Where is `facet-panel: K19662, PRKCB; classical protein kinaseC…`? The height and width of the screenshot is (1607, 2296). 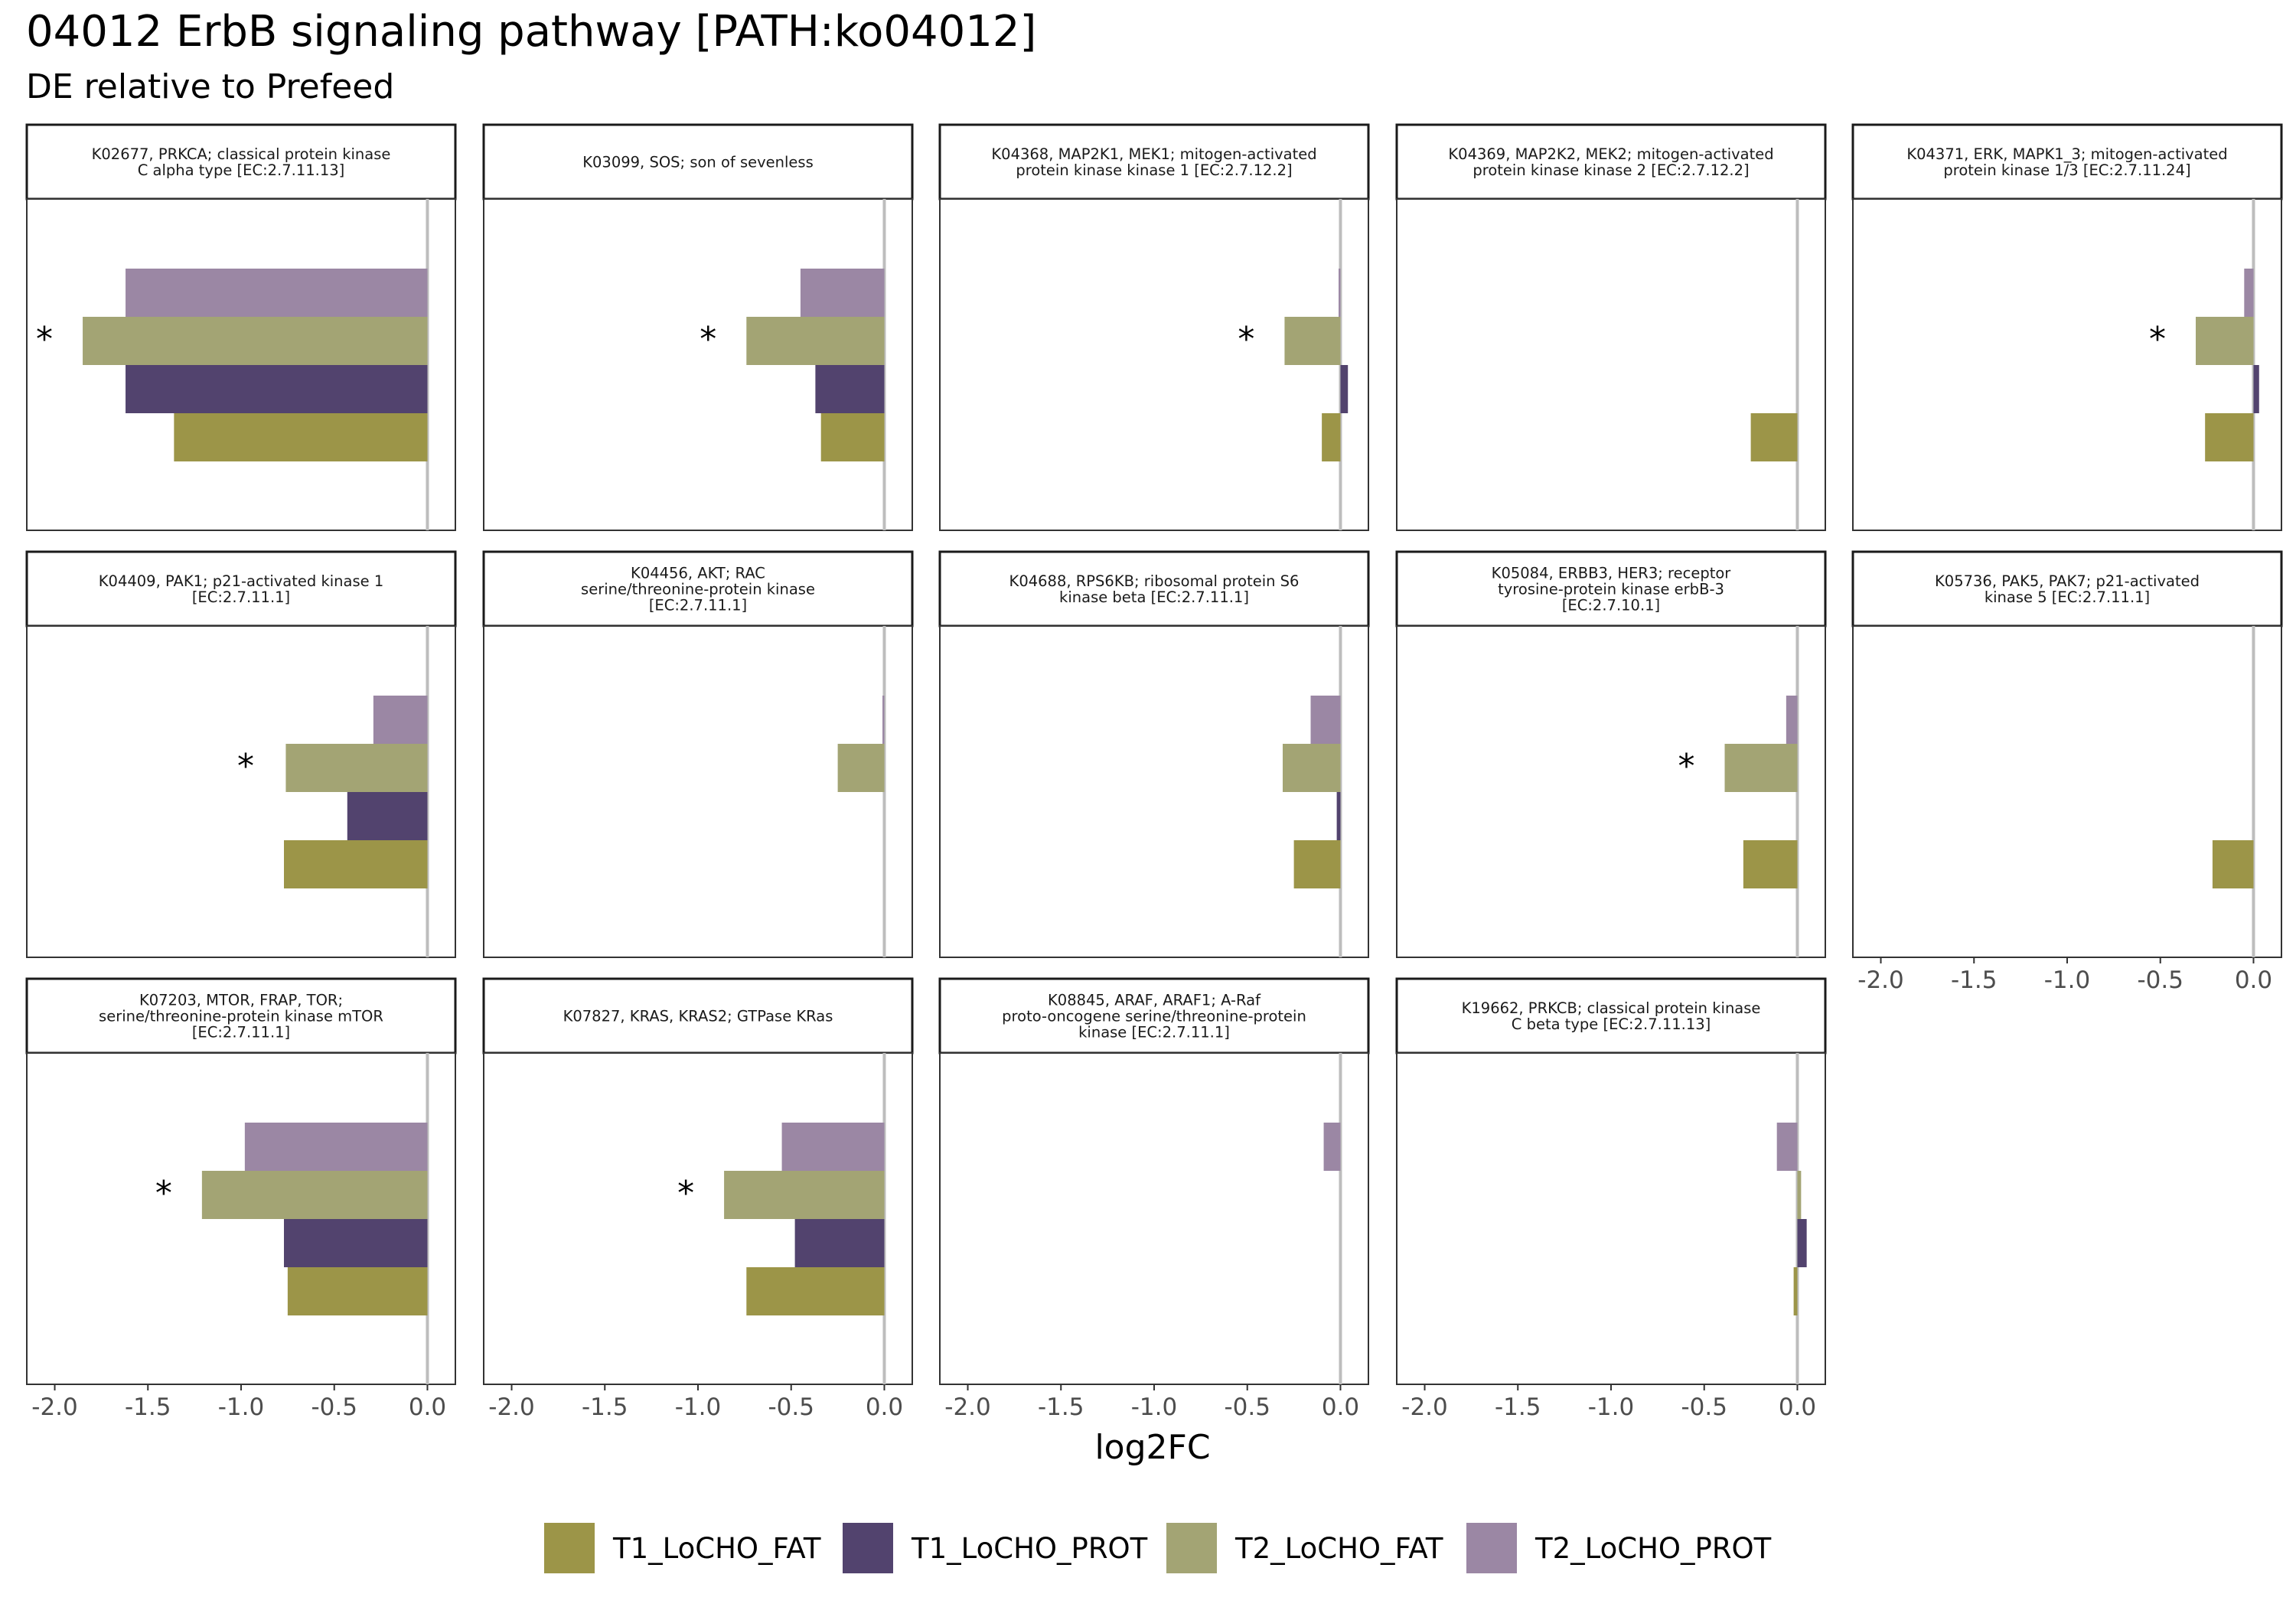 facet-panel: K19662, PRKCB; classical protein kinaseC… is located at coordinates (1611, 1199).